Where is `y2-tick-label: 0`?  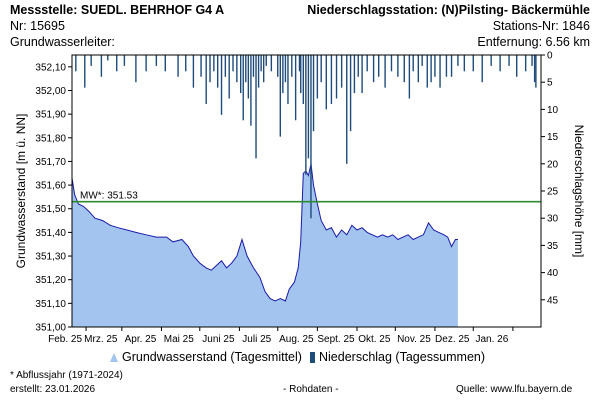 y2-tick-label: 0 is located at coordinates (550, 56).